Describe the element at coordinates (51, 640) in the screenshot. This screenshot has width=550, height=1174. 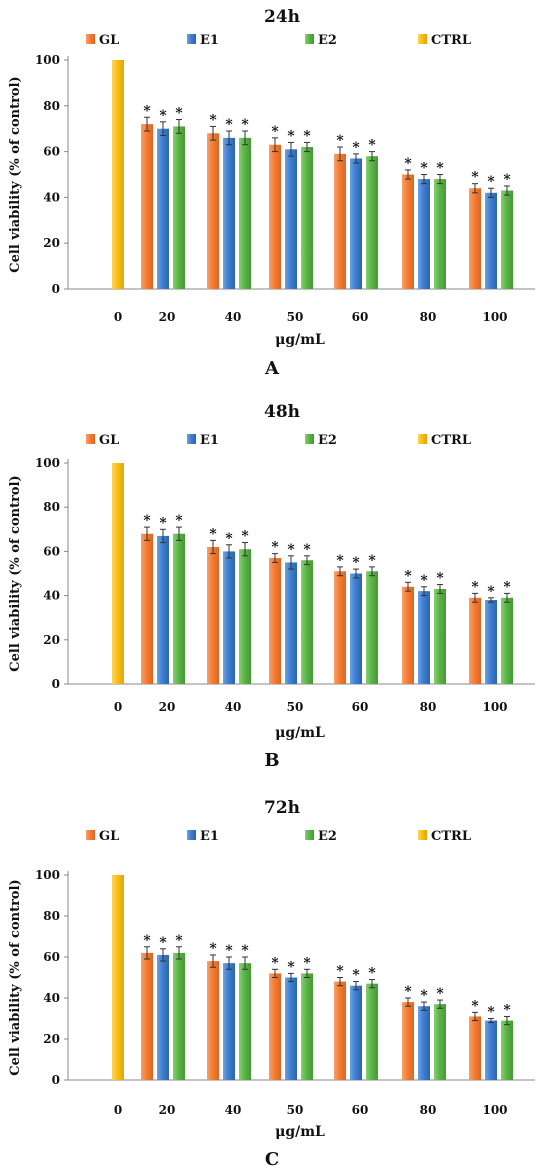
I see `y-tick-label: 20` at that location.